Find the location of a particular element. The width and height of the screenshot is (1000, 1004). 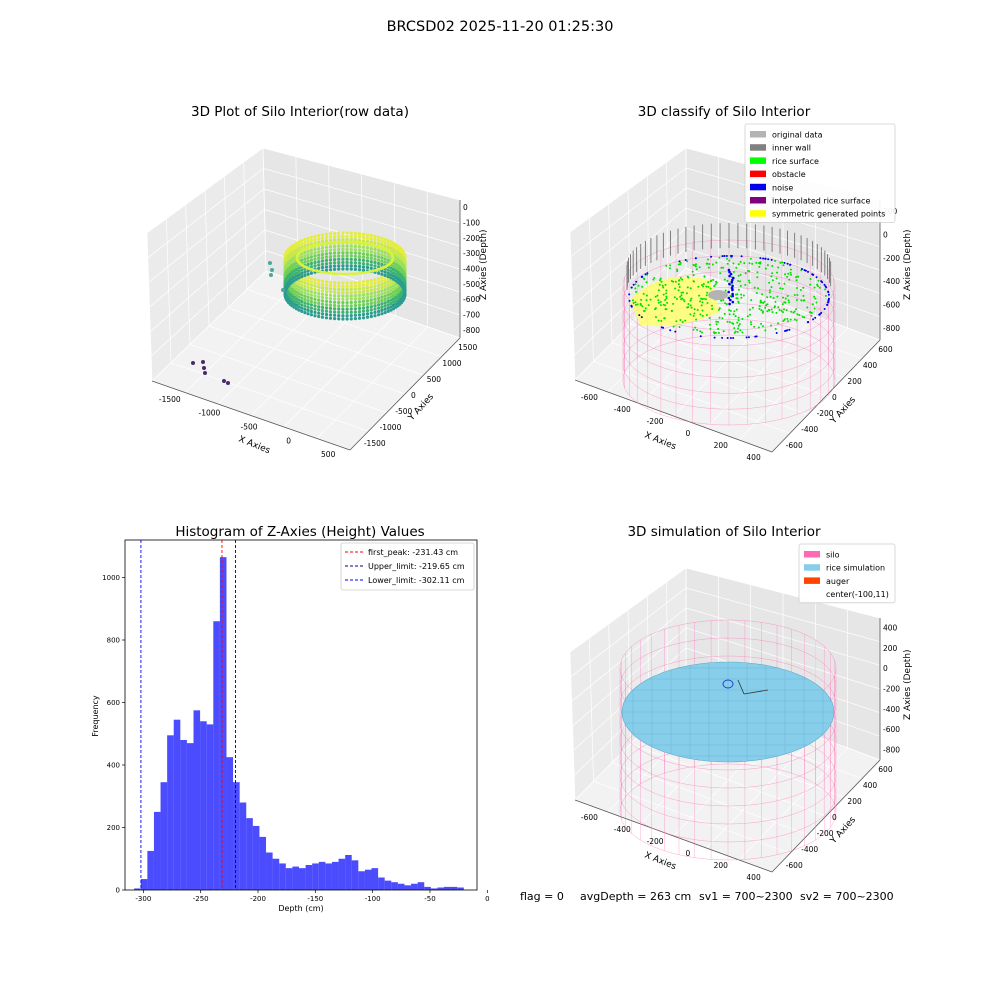

legend-frame is located at coordinates (847, 573).